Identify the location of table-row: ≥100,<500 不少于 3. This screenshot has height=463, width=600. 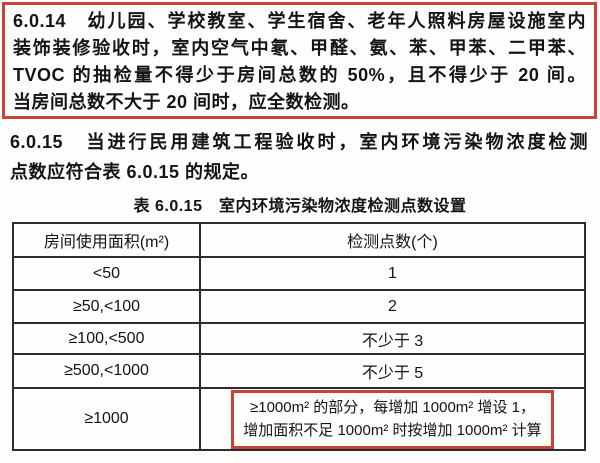
(299, 338).